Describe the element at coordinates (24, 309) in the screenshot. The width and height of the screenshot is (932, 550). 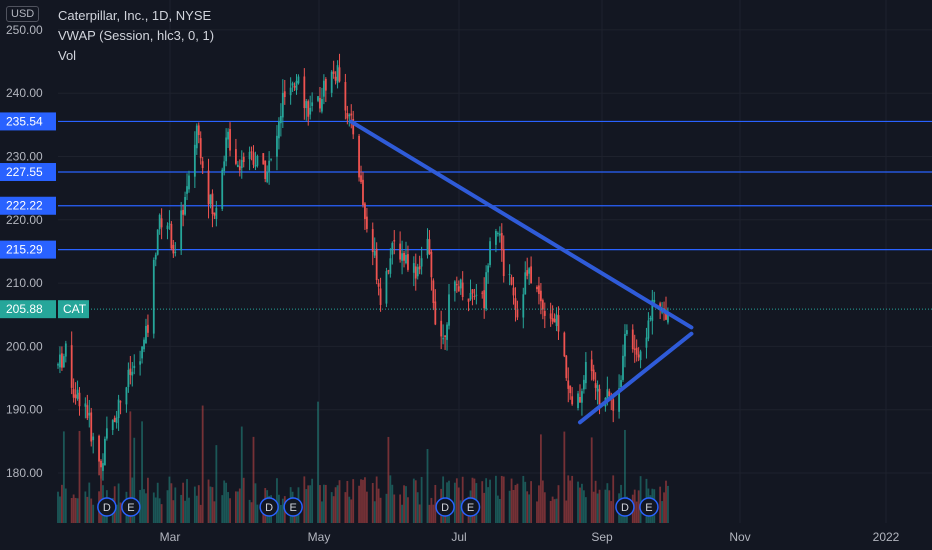
I see `current-price-label: 205.88` at that location.